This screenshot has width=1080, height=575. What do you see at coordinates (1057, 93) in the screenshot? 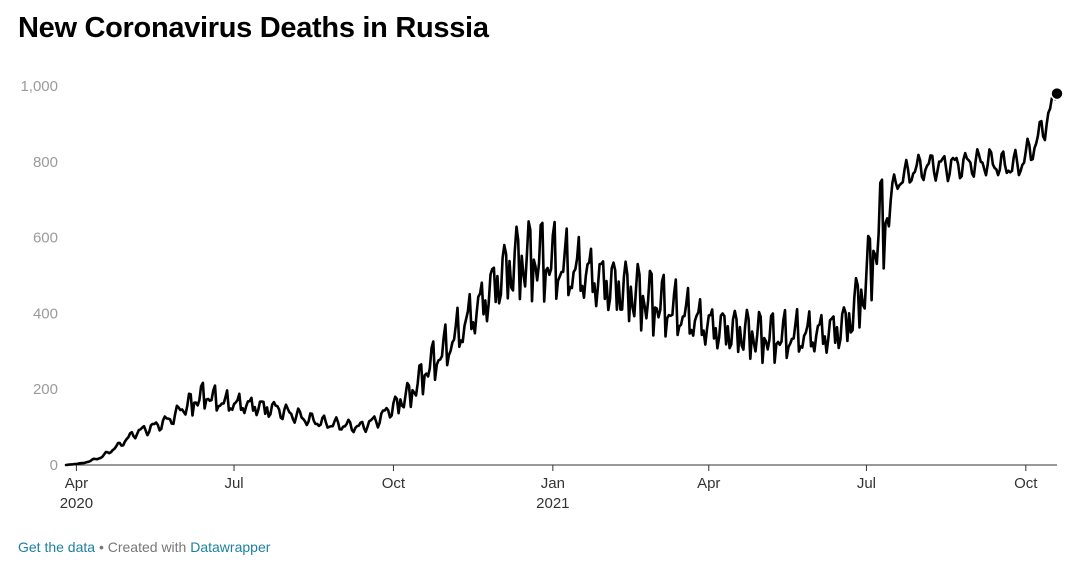
I see `latest-value-dot` at bounding box center [1057, 93].